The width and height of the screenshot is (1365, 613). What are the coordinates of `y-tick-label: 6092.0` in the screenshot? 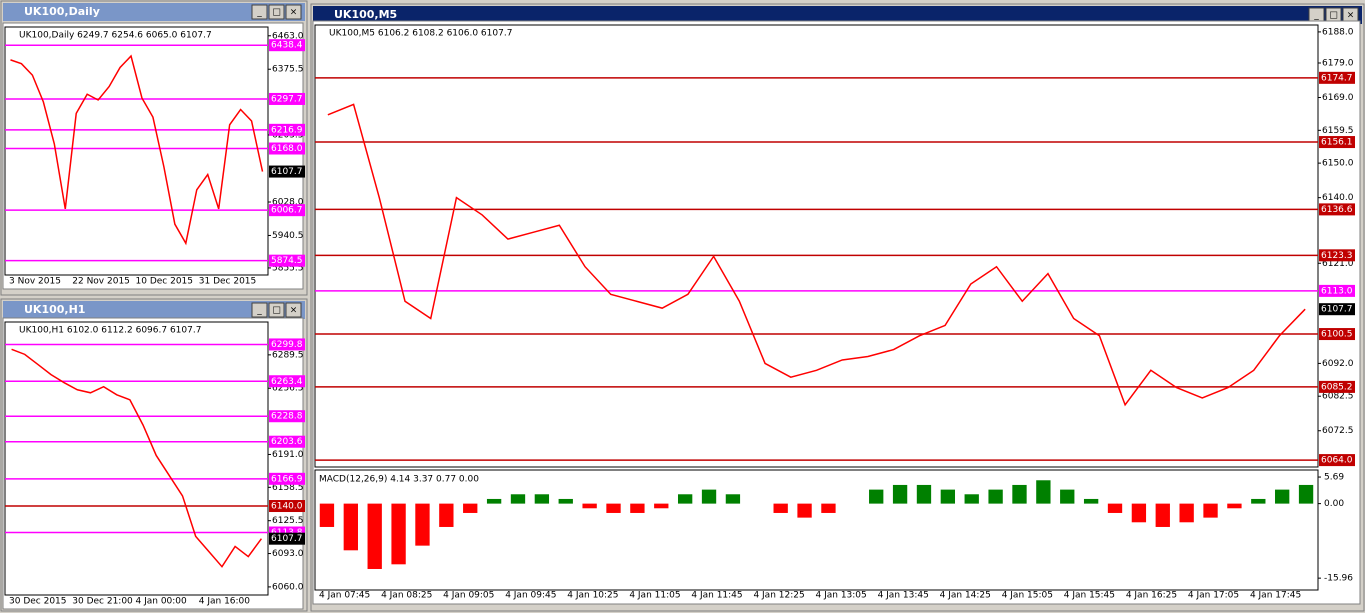 It's located at (1338, 364).